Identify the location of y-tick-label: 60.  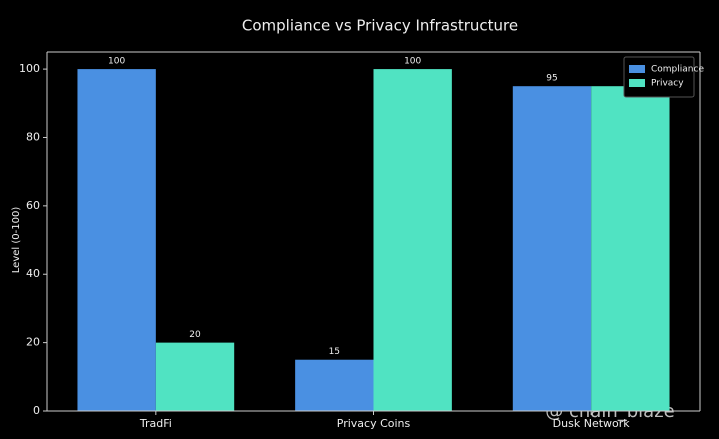
(33, 205).